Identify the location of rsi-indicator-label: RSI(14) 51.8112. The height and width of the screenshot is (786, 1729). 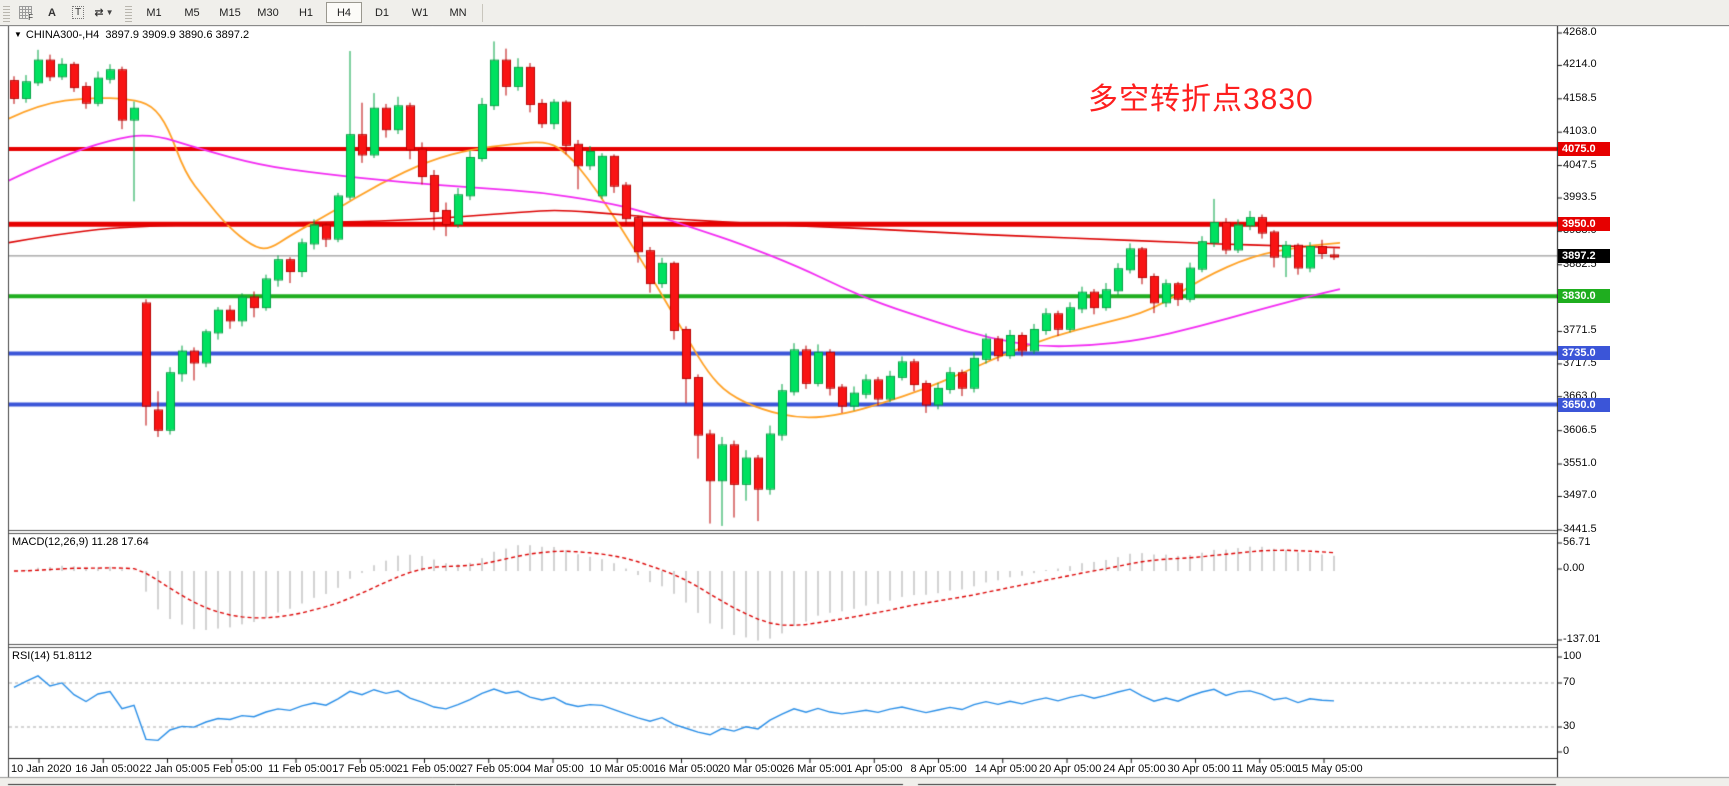
(52, 656).